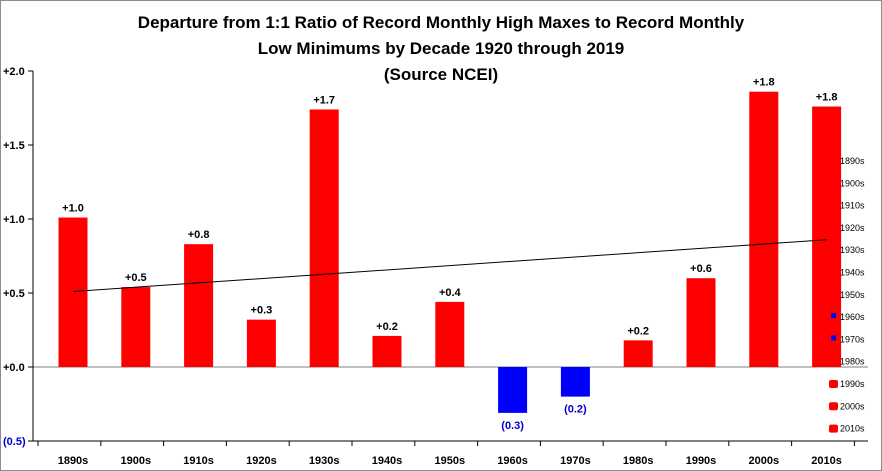 This screenshot has height=471, width=882. I want to click on legend-key-1910s, so click(833, 205).